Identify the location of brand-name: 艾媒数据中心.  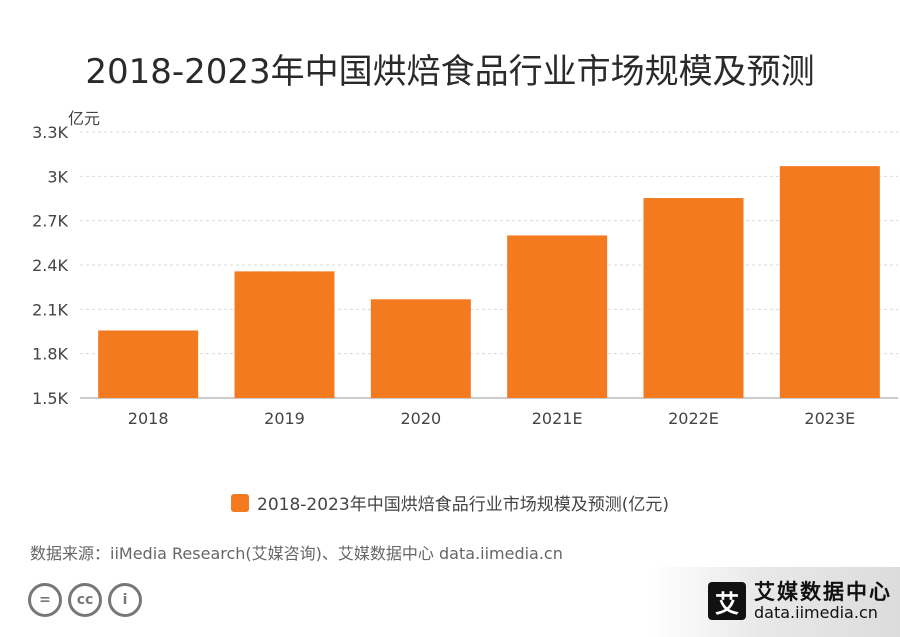
(823, 592).